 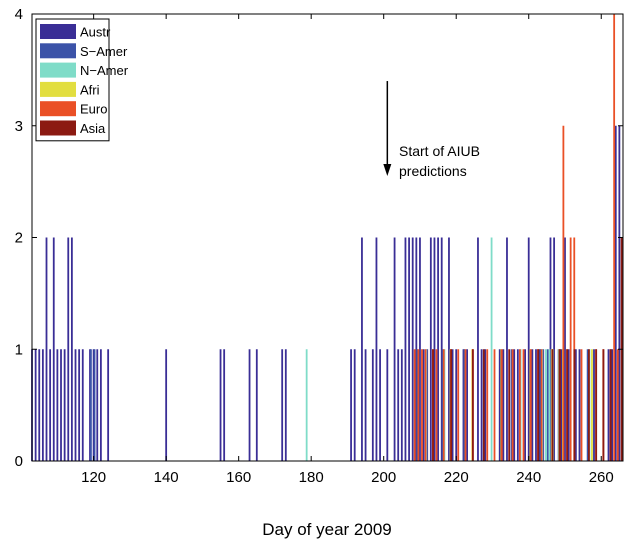 What do you see at coordinates (601, 477) in the screenshot?
I see `x-tick-label: 260` at bounding box center [601, 477].